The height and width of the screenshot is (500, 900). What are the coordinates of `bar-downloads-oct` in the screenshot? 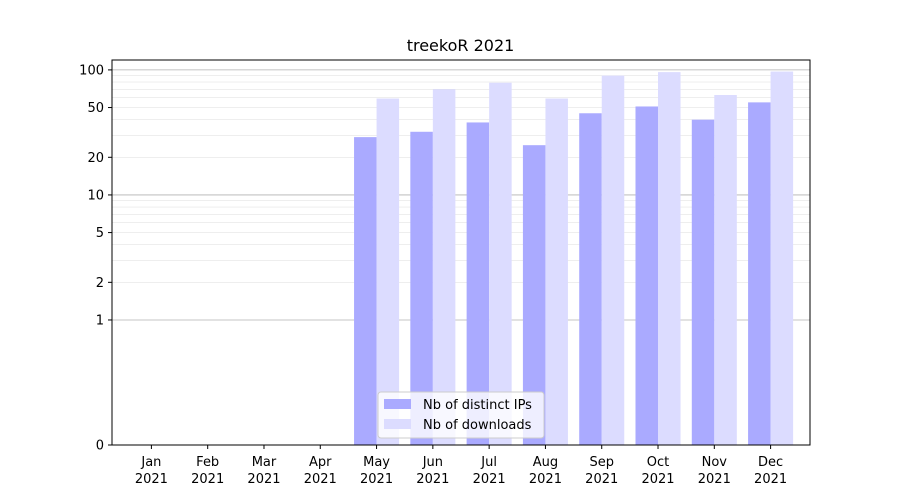 It's located at (669, 258).